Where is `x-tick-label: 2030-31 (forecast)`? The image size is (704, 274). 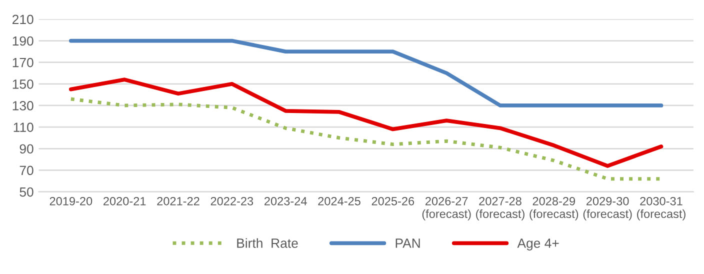
x-tick-label: 2030-31 (forecast) is located at coordinates (661, 208).